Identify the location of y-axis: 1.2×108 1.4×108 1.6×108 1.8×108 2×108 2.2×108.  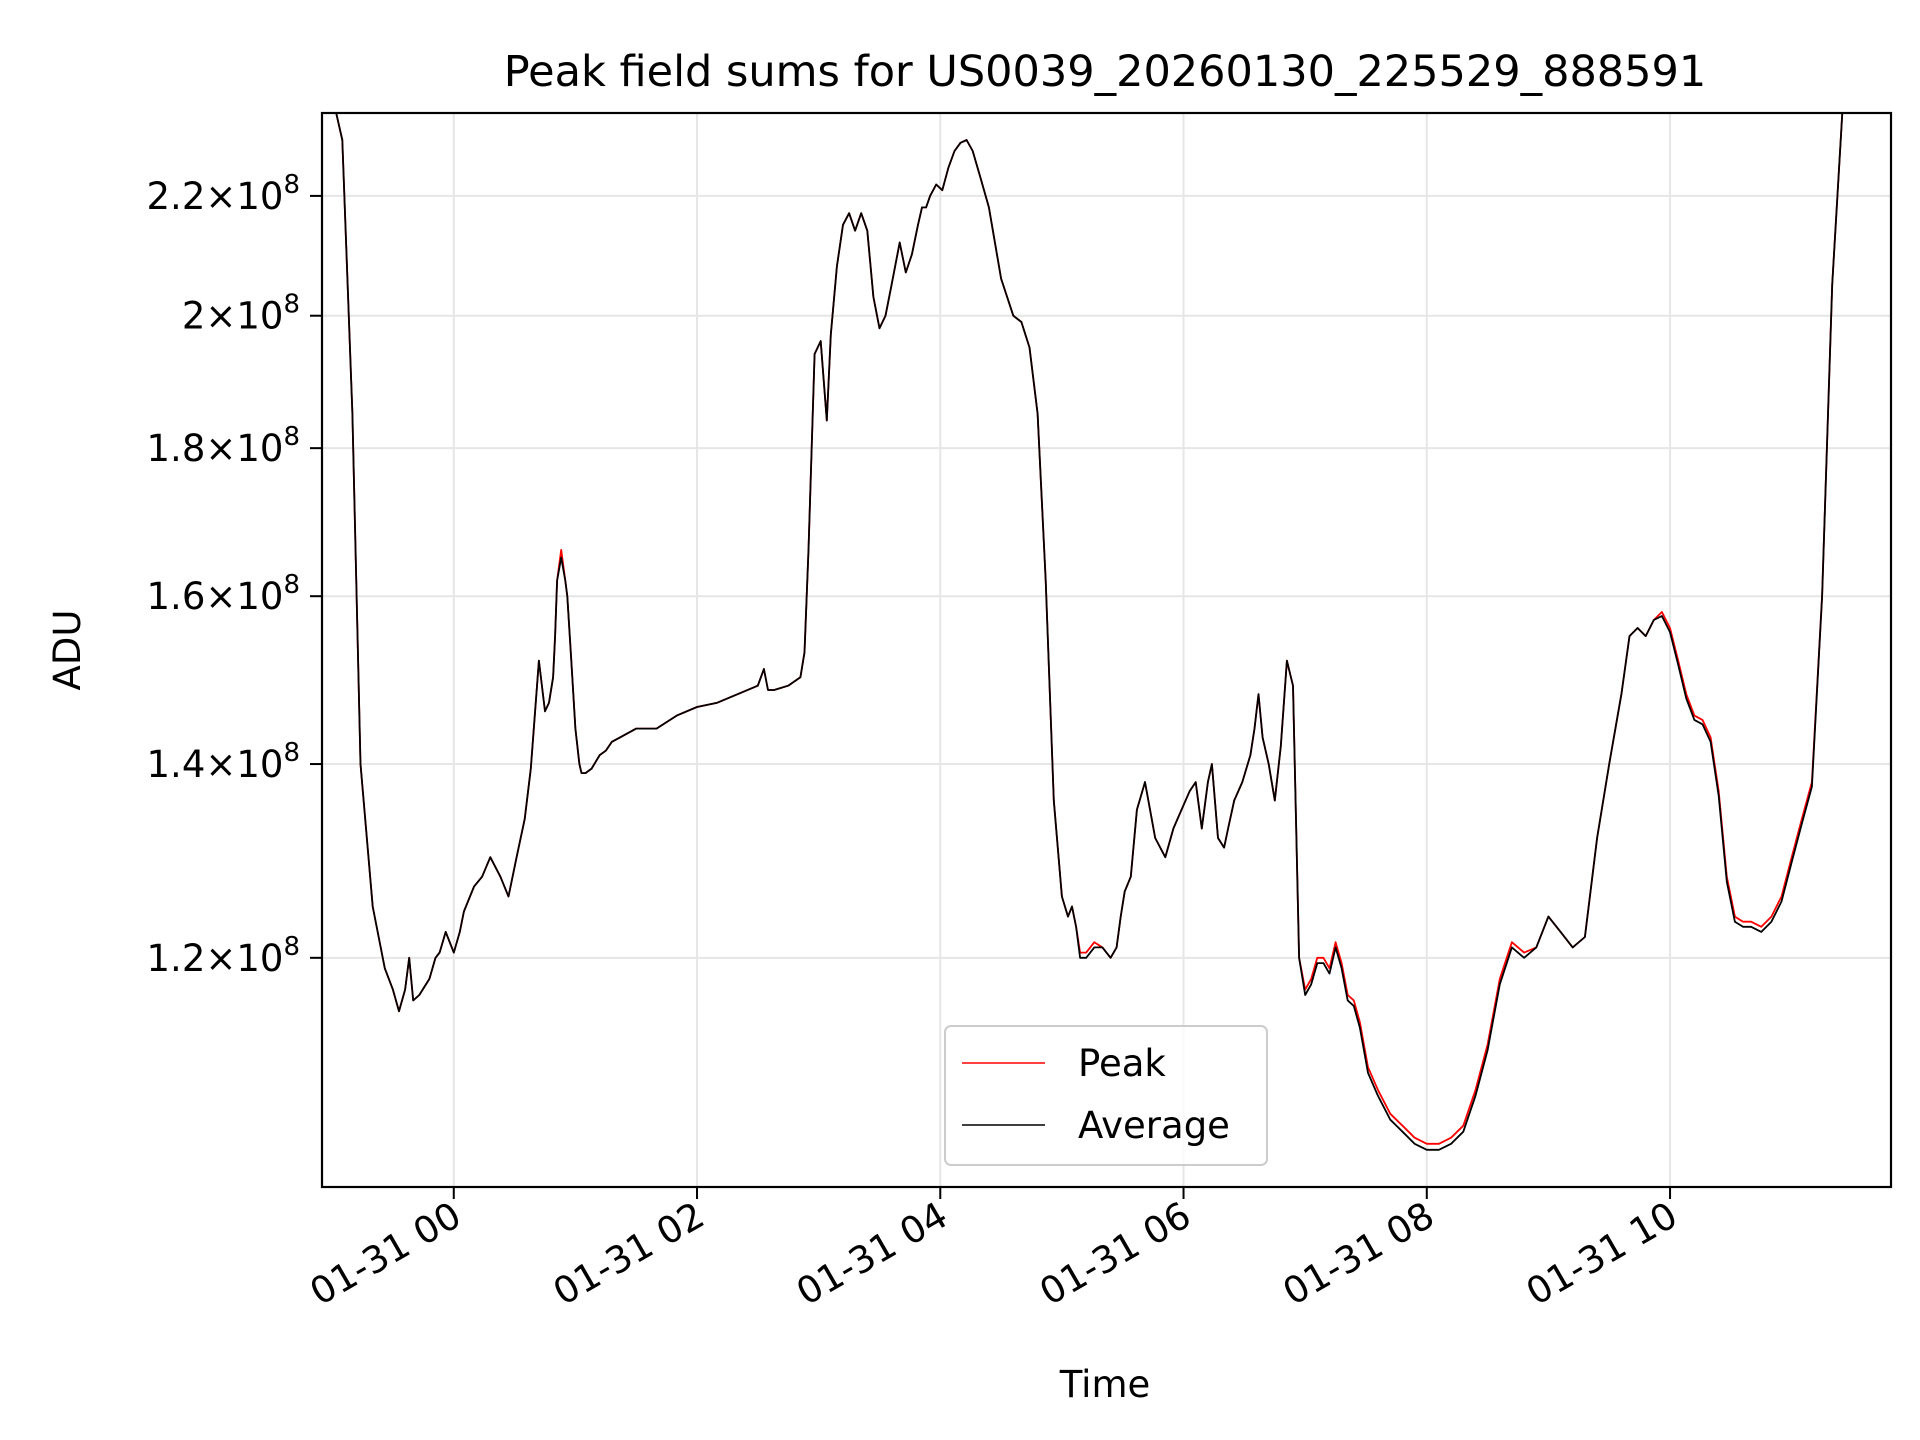
(234, 575).